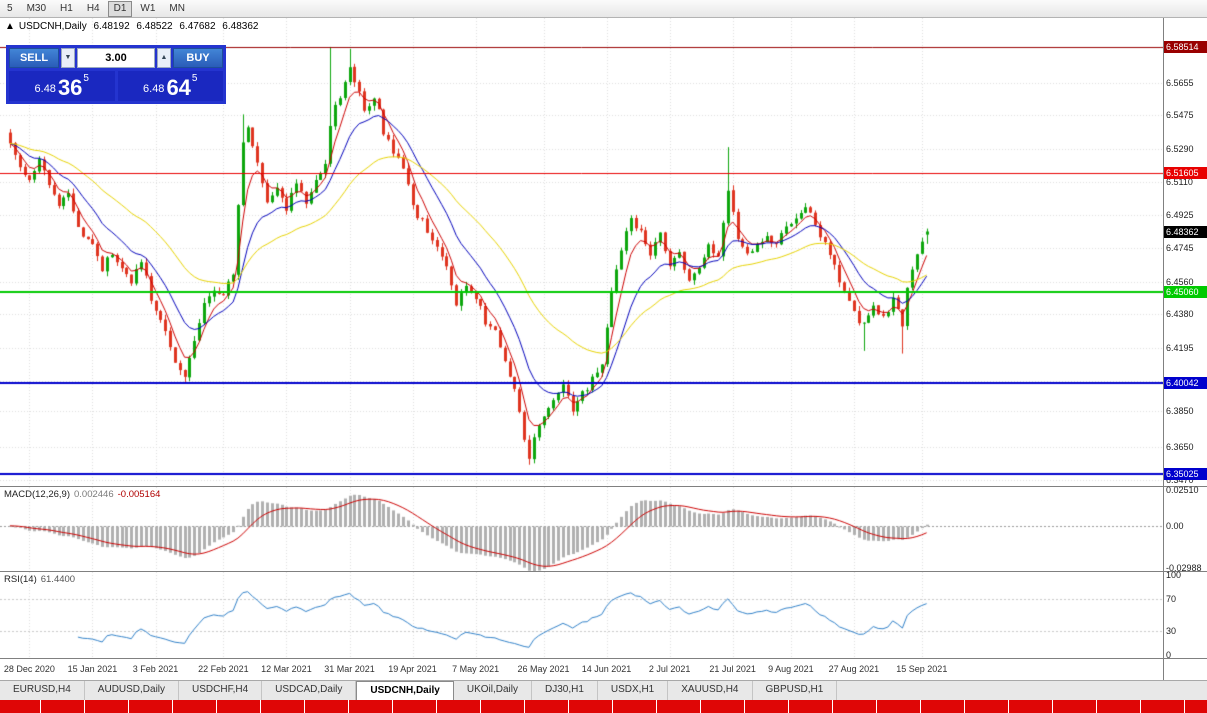  I want to click on price-level-badge-6-48362: 6.48362, so click(1185, 231).